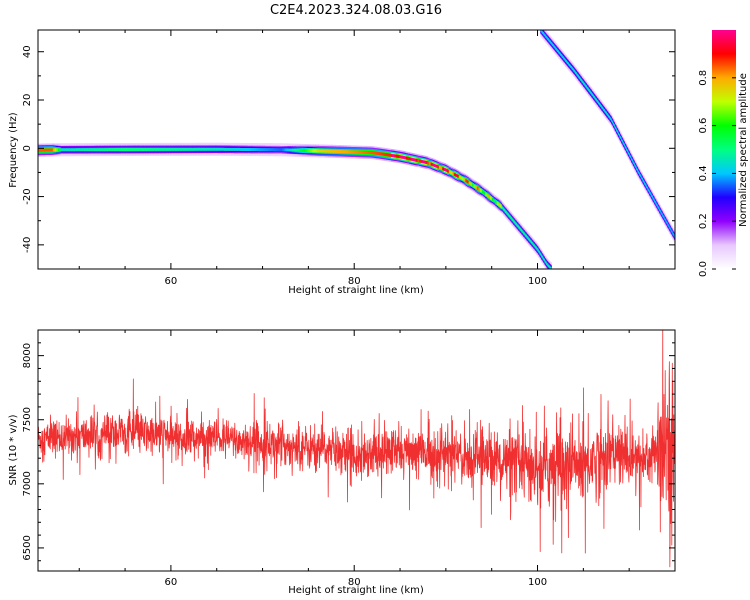  I want to click on colorbar-ticks: 0.0 0.2 0.4 0.6 0.8, so click(717, 173).